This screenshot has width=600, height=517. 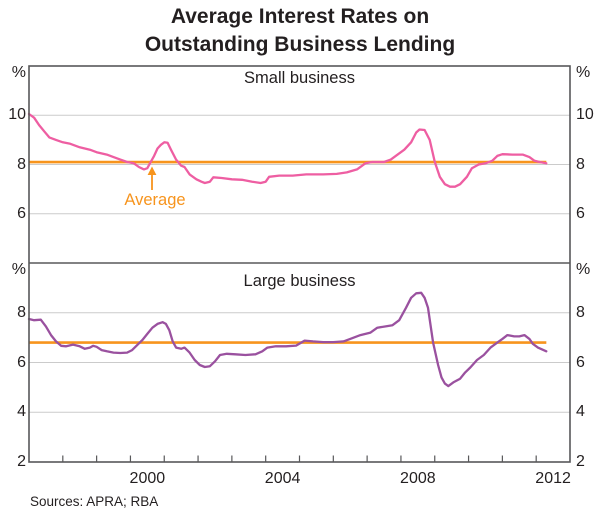 What do you see at coordinates (21, 461) in the screenshot?
I see `y-axis-label-left: 2` at bounding box center [21, 461].